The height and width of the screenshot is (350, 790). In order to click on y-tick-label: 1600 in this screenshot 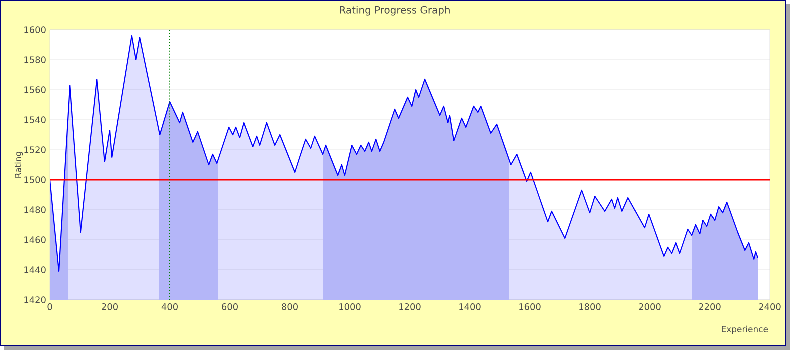, I will do `click(35, 30)`.